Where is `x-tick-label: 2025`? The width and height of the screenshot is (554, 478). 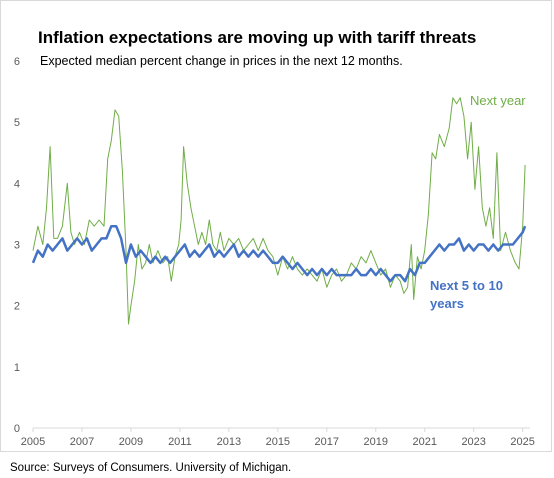 x-tick-label: 2025 is located at coordinates (522, 442).